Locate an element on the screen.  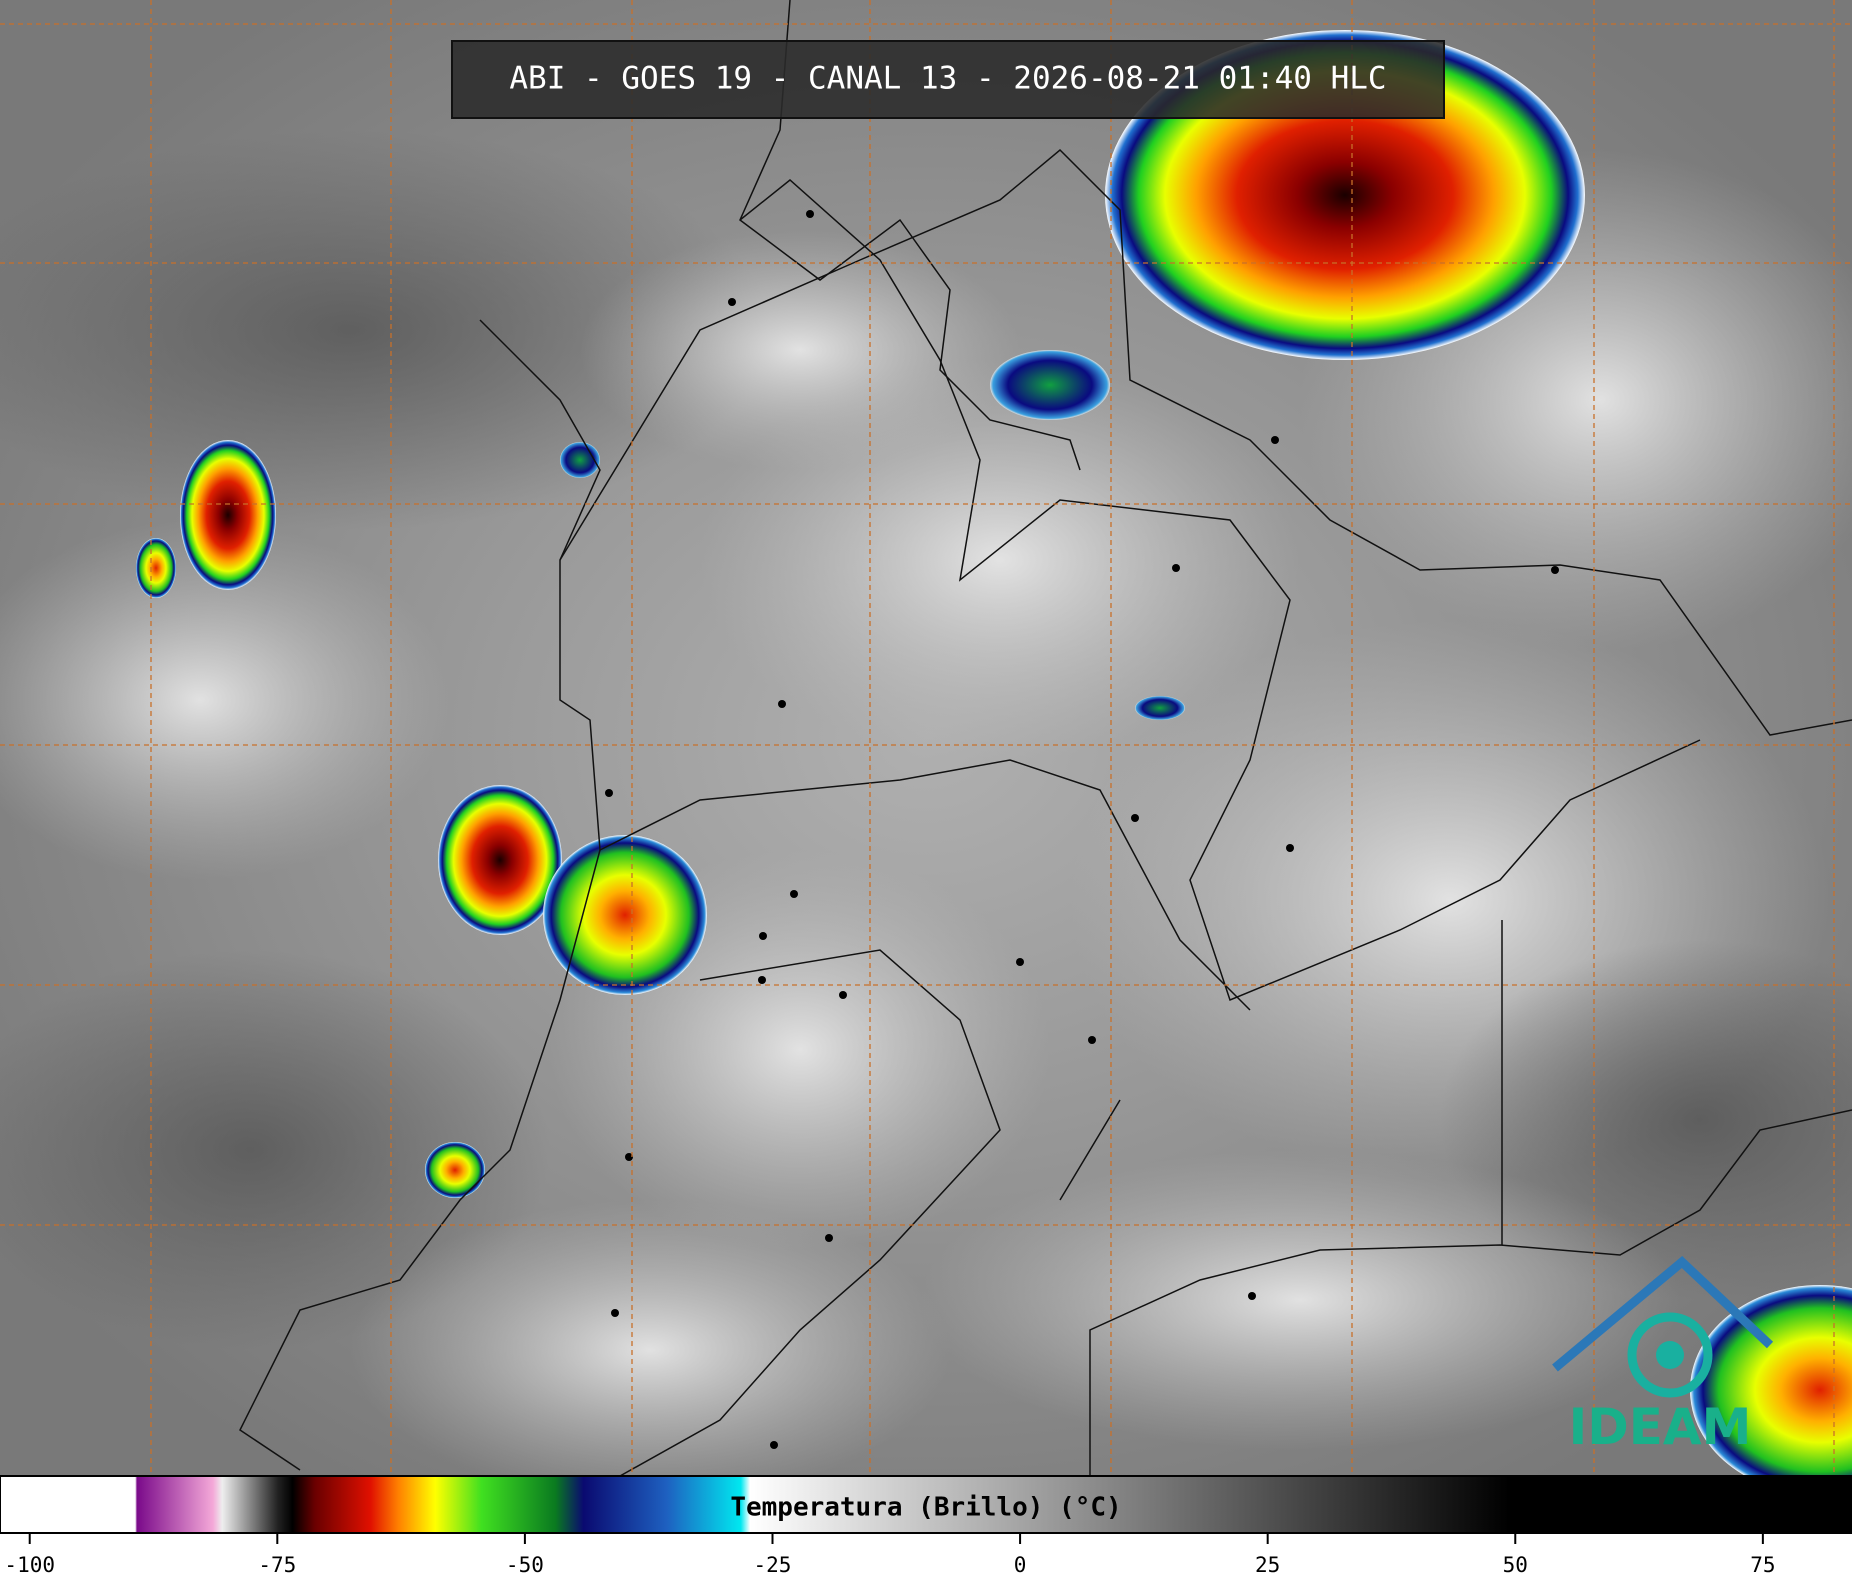
colorbar-tick-label: -50 is located at coordinates (525, 1565).